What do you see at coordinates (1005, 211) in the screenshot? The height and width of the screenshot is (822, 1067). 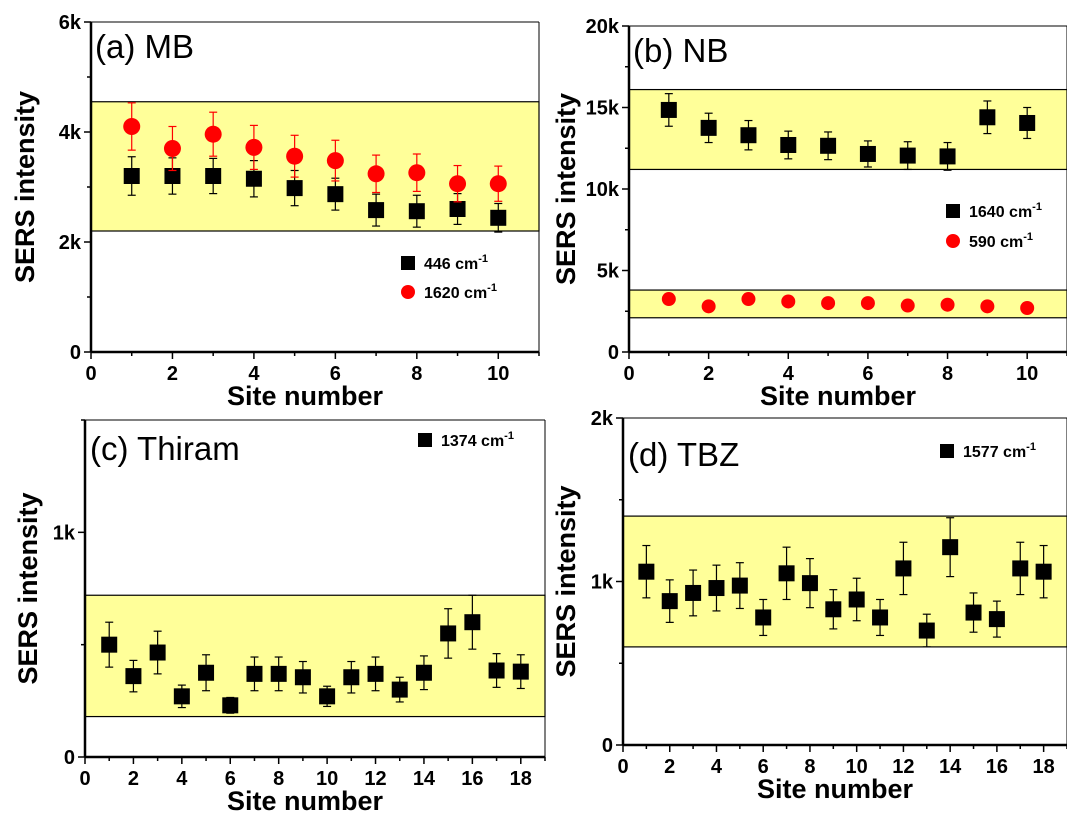 I see `legend-label: 1640 cm-1` at bounding box center [1005, 211].